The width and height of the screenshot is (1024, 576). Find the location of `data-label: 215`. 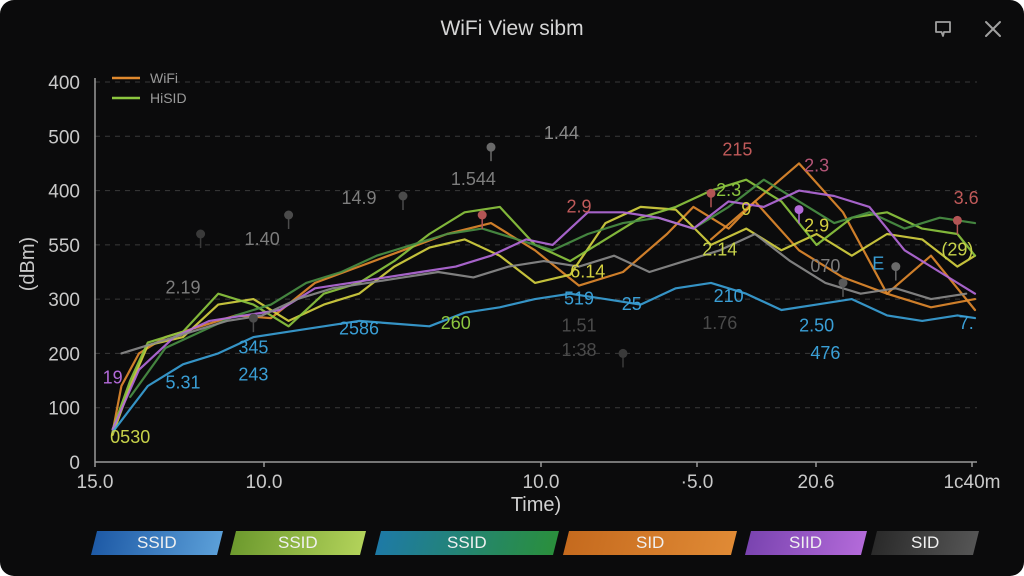

data-label: 215 is located at coordinates (737, 149).